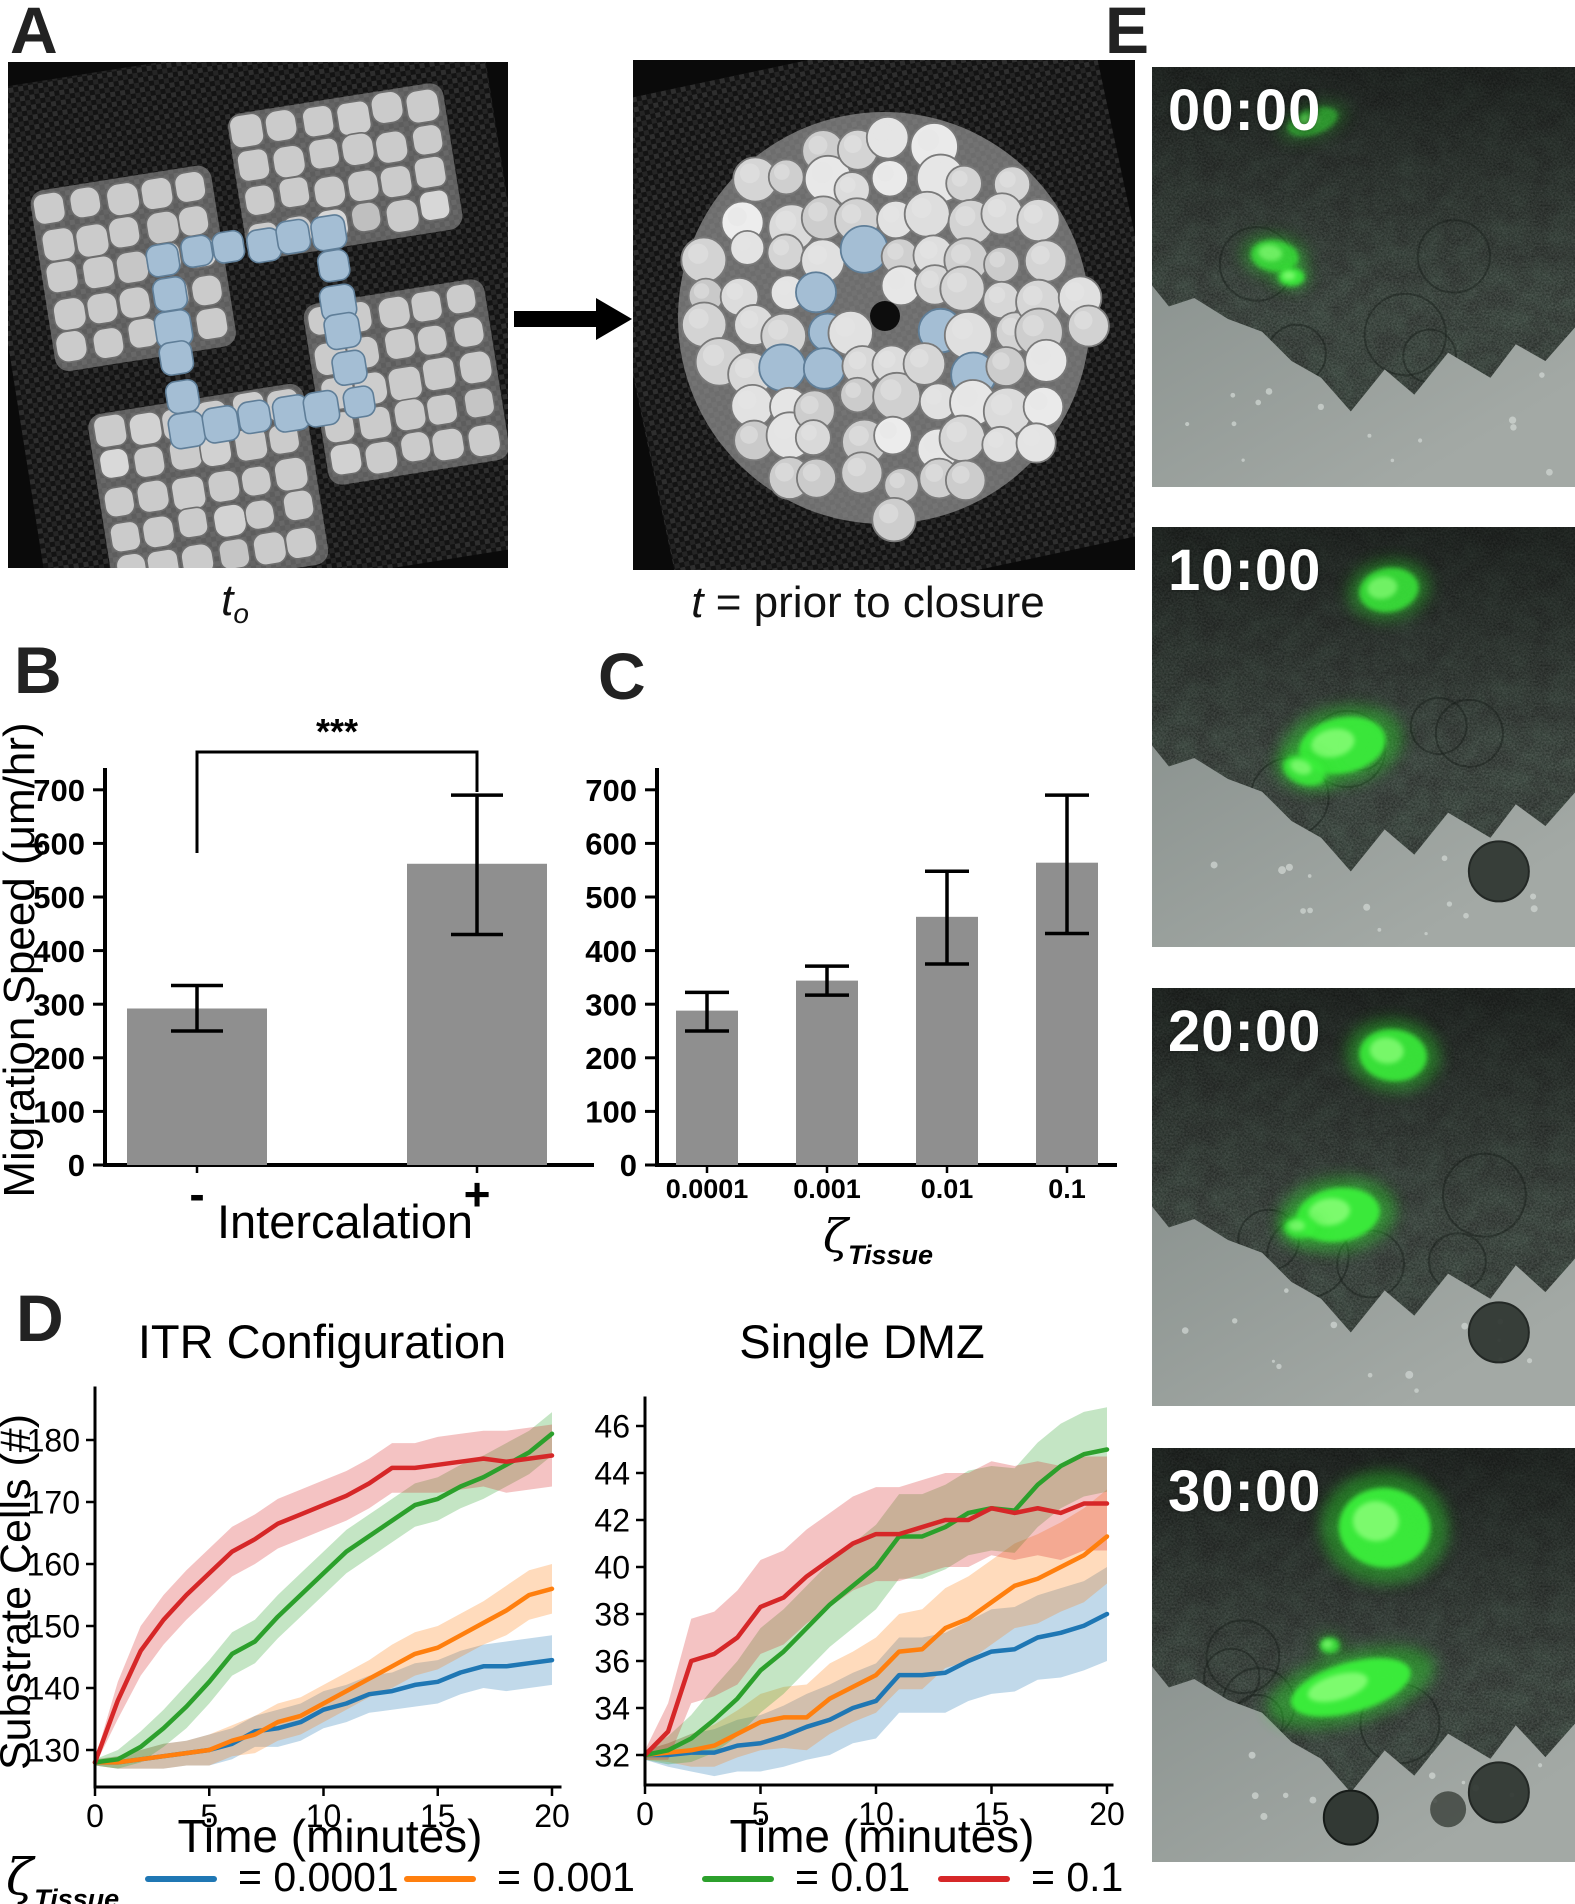 The width and height of the screenshot is (1575, 1904). What do you see at coordinates (878, 1239) in the screenshot?
I see `x-axis-label-zeta: ζTissue` at bounding box center [878, 1239].